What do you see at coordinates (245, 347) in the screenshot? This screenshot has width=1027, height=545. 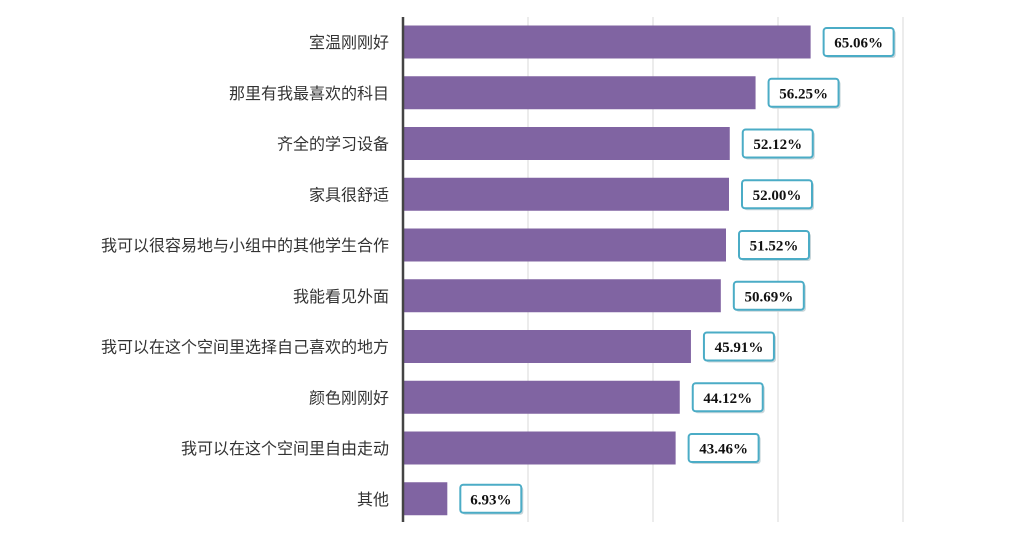 I see `category-label: 我可以在这个空间里选择自己喜欢的地方` at bounding box center [245, 347].